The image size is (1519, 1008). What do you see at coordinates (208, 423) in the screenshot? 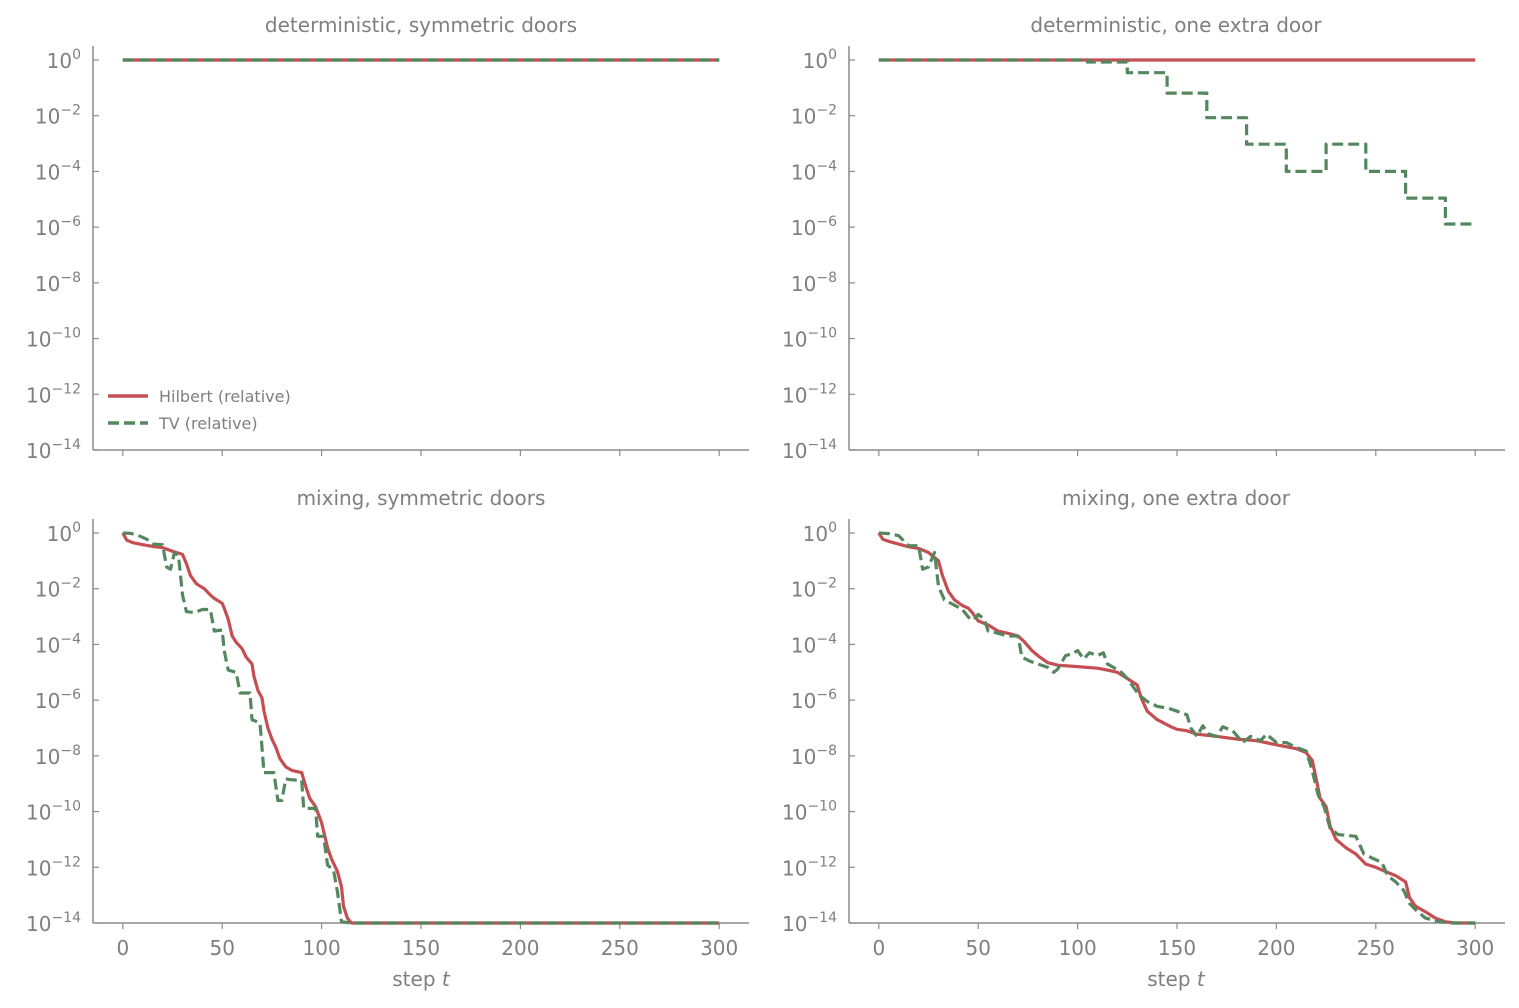
I see `legend-tv-label: TV (relative)` at bounding box center [208, 423].